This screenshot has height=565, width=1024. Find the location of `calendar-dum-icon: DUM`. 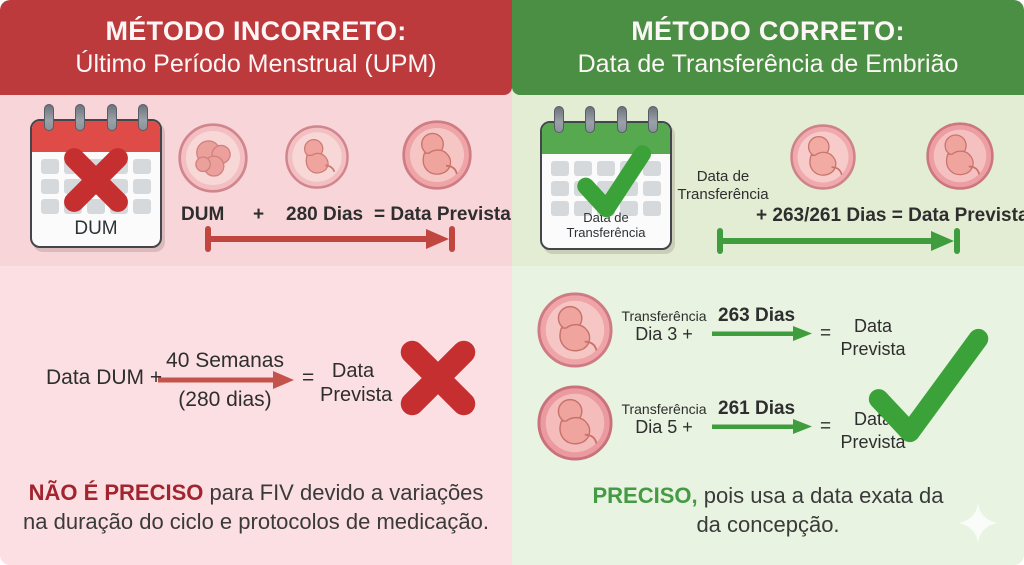

calendar-dum-icon: DUM is located at coordinates (96, 176).